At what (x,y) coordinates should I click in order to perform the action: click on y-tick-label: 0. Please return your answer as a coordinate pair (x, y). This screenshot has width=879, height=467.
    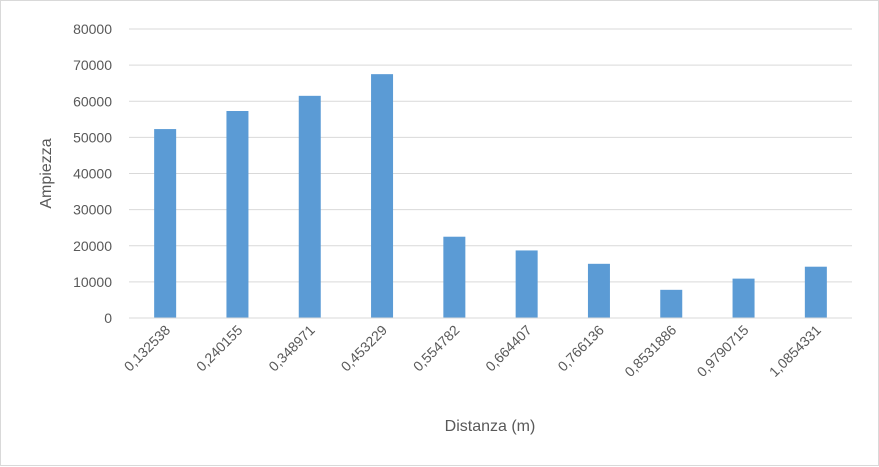
    Looking at the image, I should click on (108, 318).